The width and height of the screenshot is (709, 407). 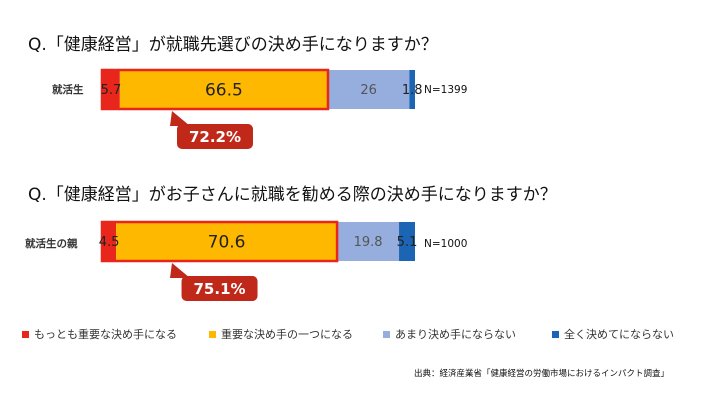 I want to click on category-label-students: 就活生, so click(x=68, y=90).